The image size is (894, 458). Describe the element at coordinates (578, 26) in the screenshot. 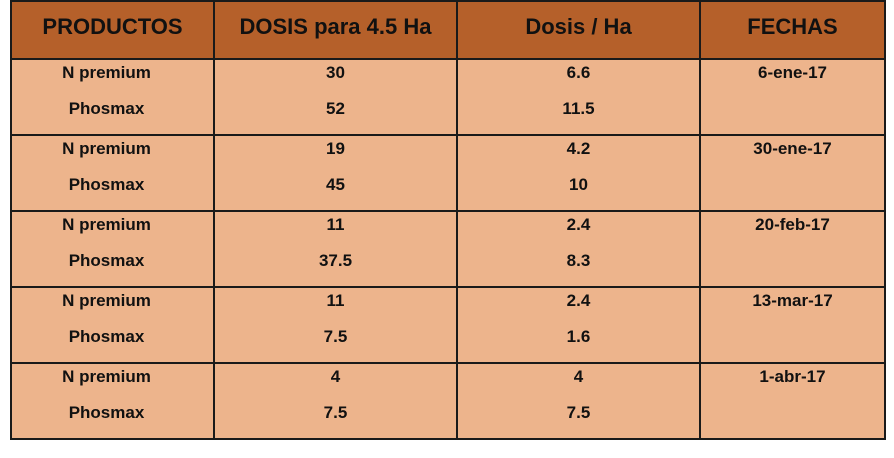

I see `header-label: Dosis / Ha` at that location.